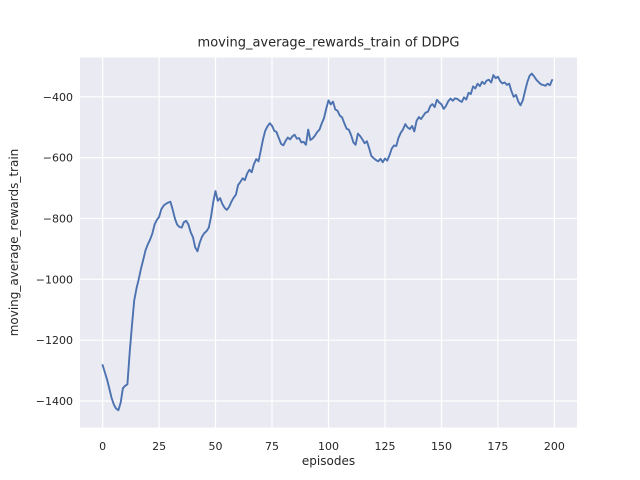 Image resolution: width=640 pixels, height=480 pixels. What do you see at coordinates (216, 446) in the screenshot?
I see `x-tick-label: 50` at bounding box center [216, 446].